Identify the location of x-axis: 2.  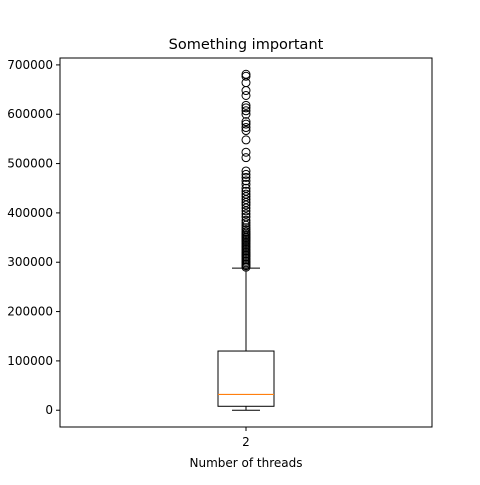
(246, 438).